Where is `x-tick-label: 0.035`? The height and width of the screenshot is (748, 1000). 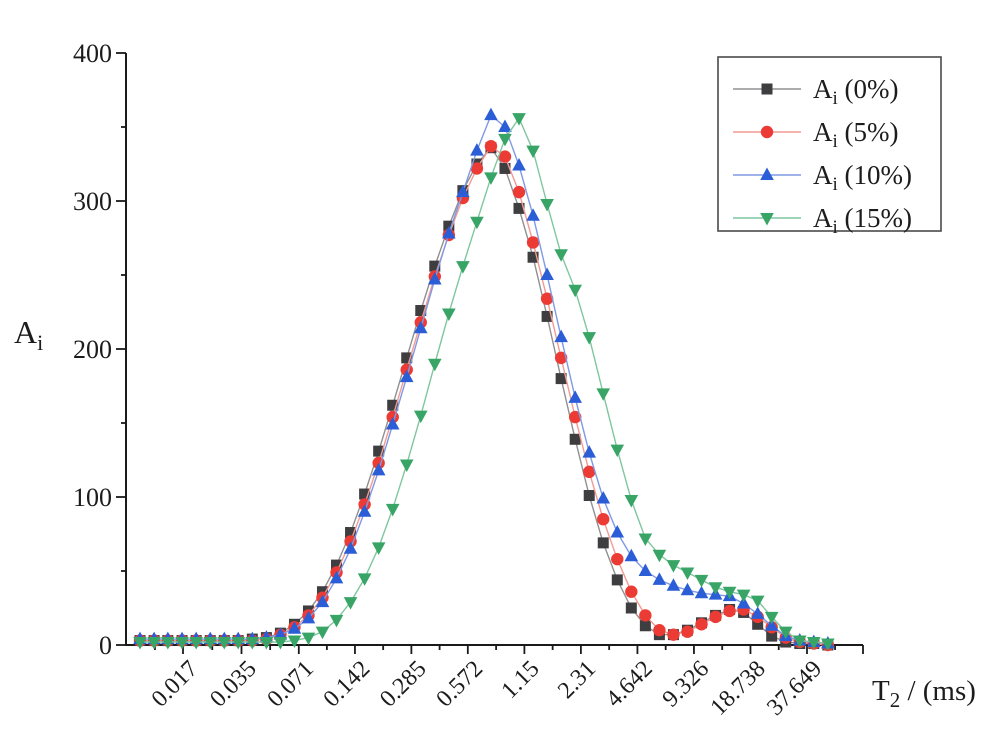 x-tick-label: 0.035 is located at coordinates (233, 684).